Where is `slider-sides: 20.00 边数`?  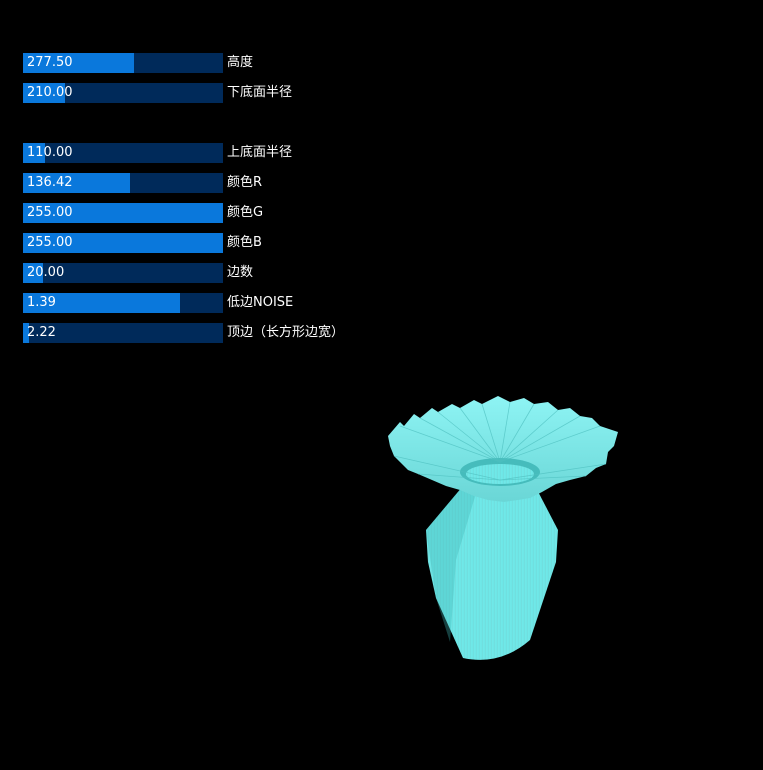 slider-sides: 20.00 边数 is located at coordinates (138, 273).